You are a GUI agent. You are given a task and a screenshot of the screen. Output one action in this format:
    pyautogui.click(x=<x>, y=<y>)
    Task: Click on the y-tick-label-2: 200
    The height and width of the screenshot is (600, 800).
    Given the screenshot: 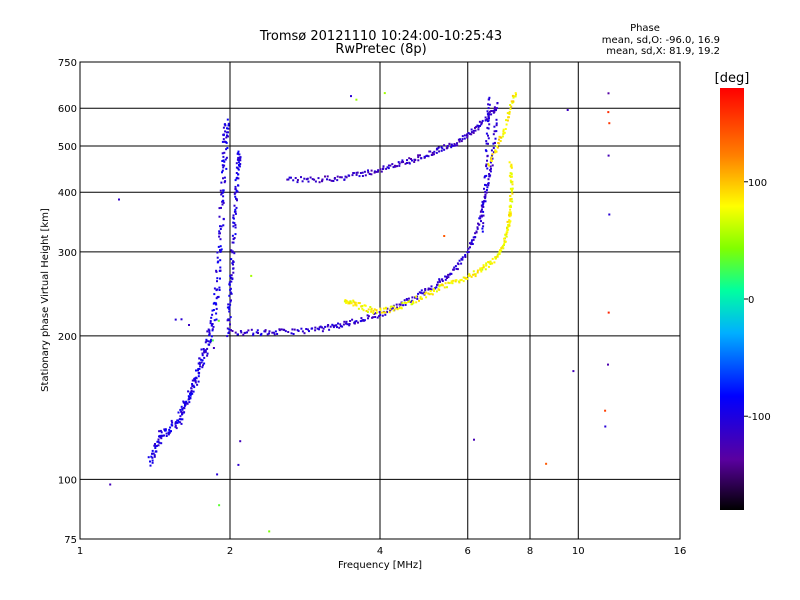 What is the action you would take?
    pyautogui.click(x=67, y=337)
    